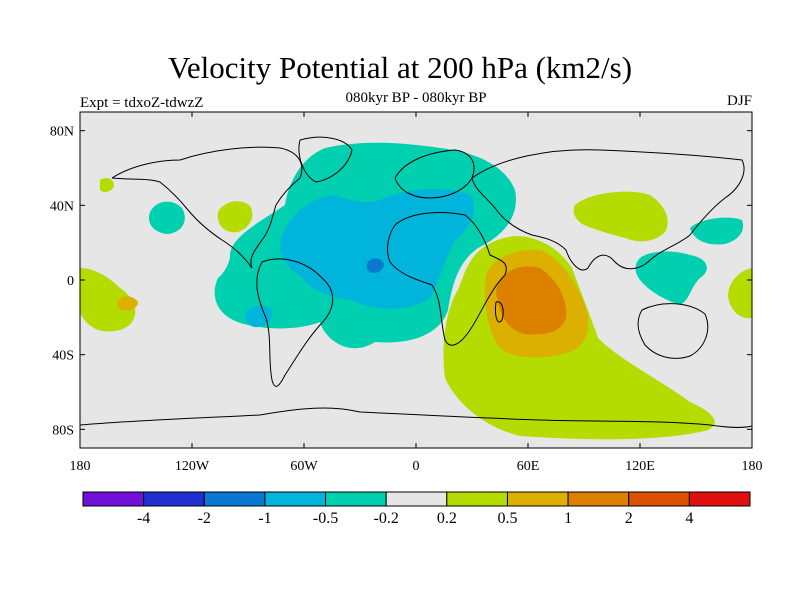 The width and height of the screenshot is (800, 600). Describe the element at coordinates (142, 103) in the screenshot. I see `experiment-label: Expt = tdxoZ-tdwzZ` at that location.